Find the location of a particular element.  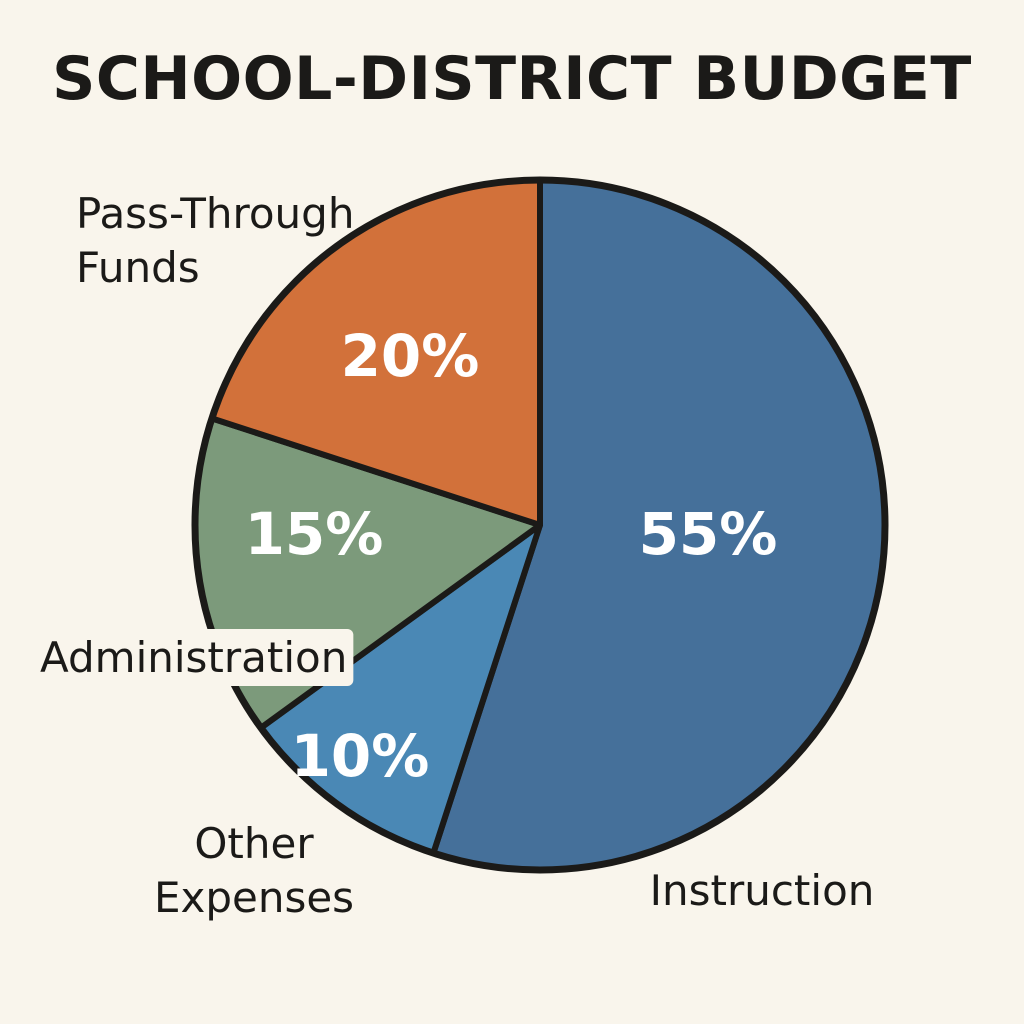

data-label-pass-through-funds: 20% is located at coordinates (410, 356).